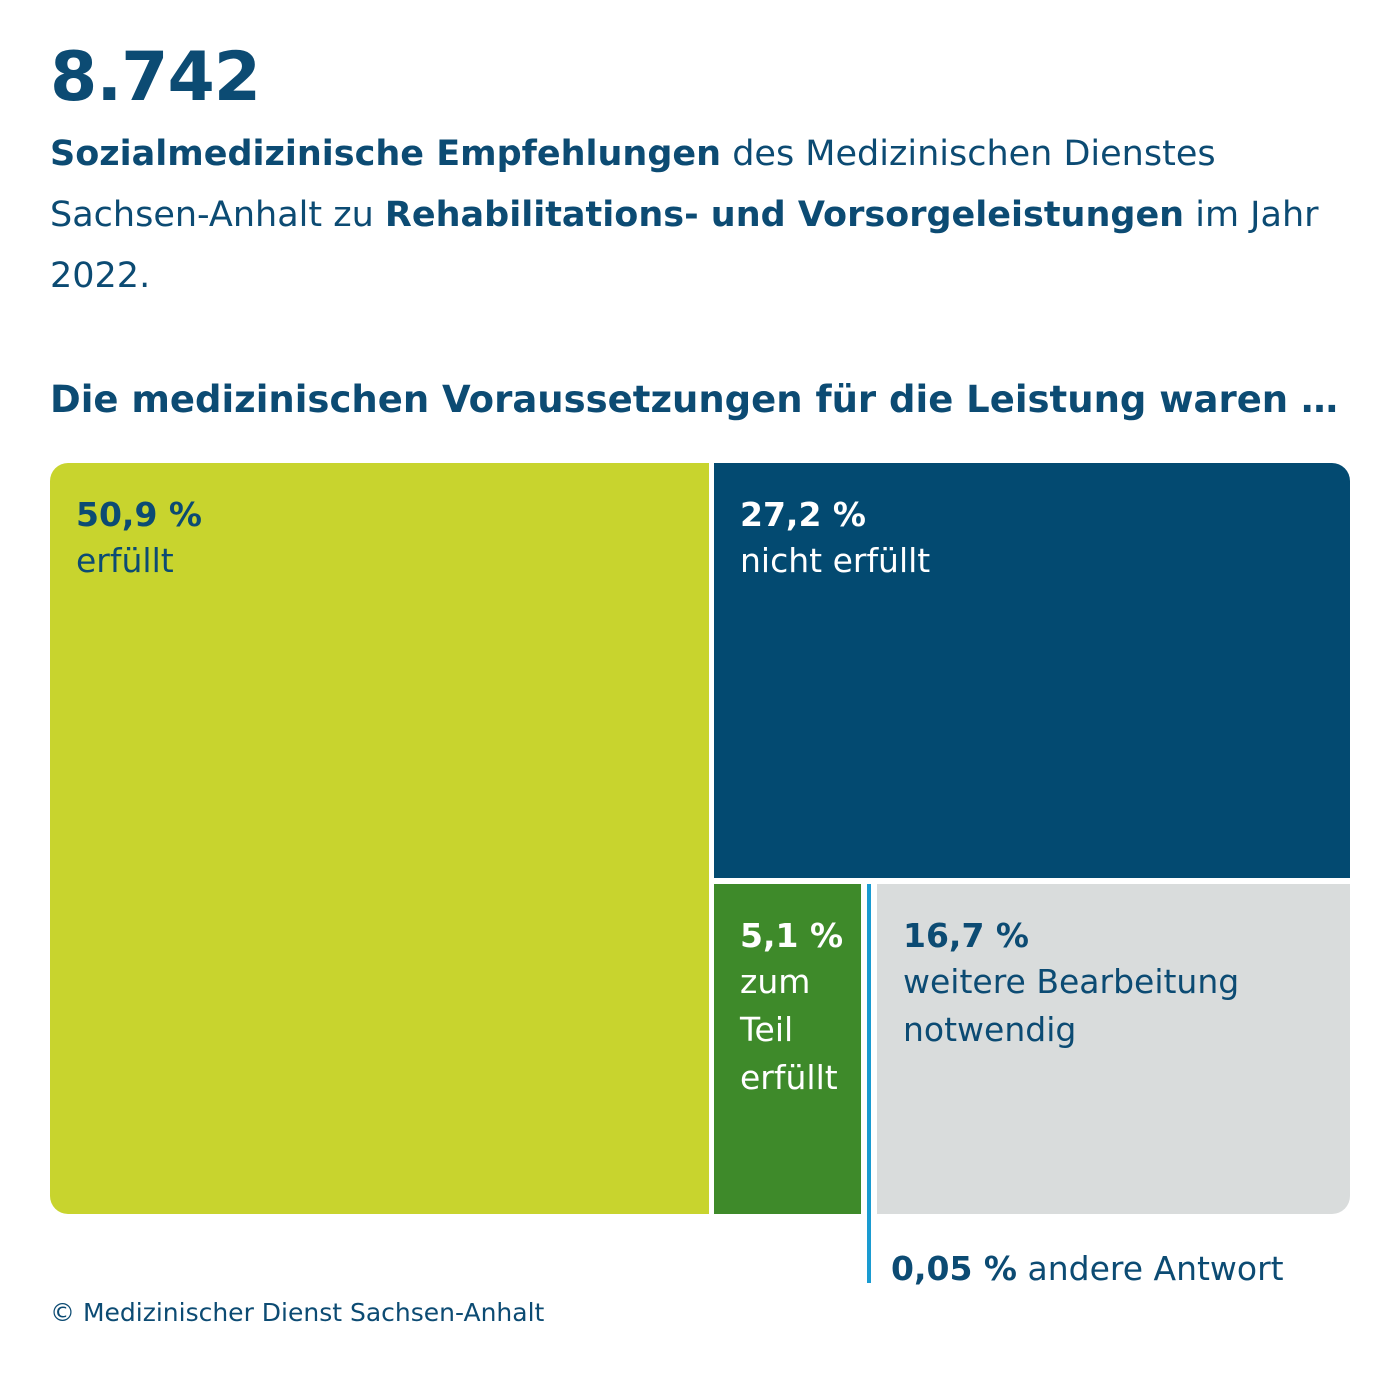 The image size is (1400, 1400). I want to click on segment-erfuellt-value: 50,9 %, so click(139, 514).